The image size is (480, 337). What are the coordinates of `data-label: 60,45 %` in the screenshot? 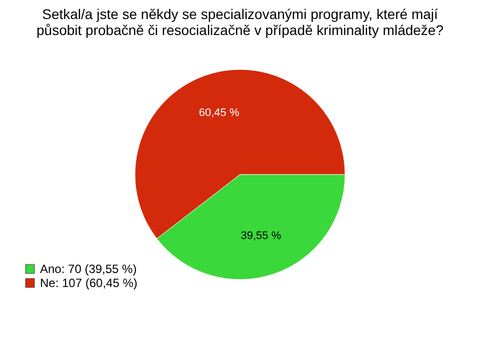 It's located at (219, 112).